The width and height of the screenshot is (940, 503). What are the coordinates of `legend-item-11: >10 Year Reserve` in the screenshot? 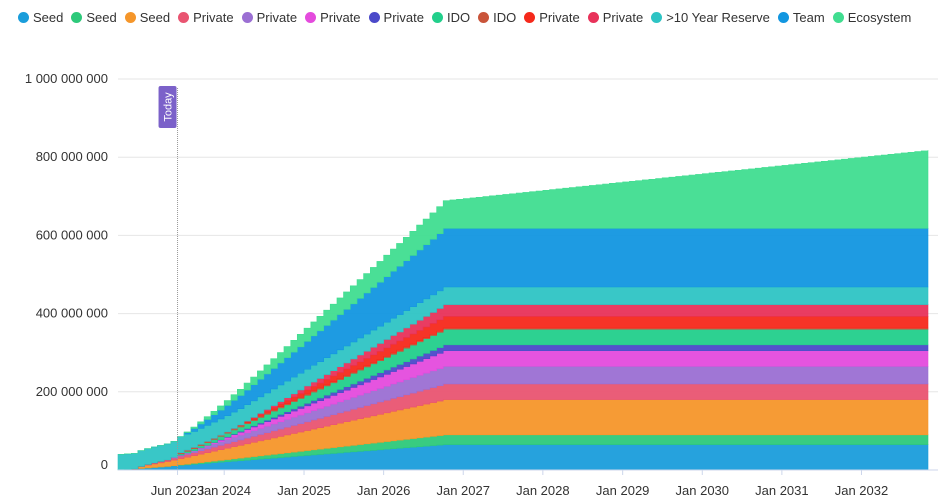 It's located at (710, 17).